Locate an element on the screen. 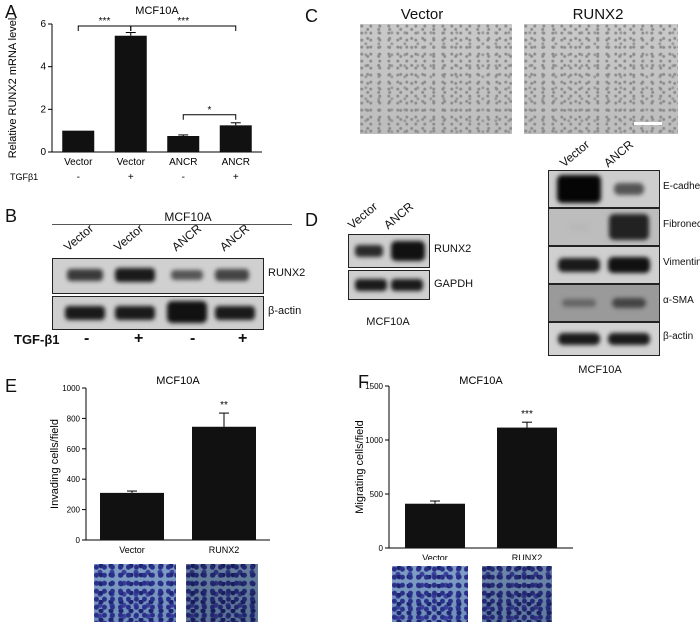  y-tick-label: 800 is located at coordinates (74, 418).